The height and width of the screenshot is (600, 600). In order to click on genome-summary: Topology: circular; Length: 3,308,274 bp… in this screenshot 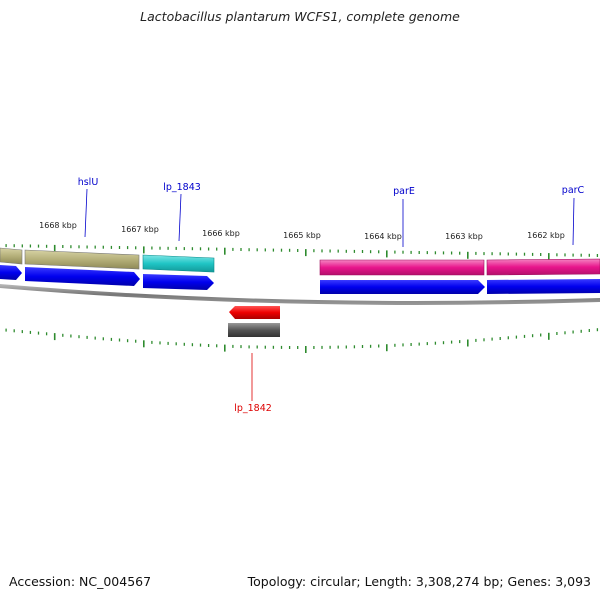, I will do `click(419, 581)`.